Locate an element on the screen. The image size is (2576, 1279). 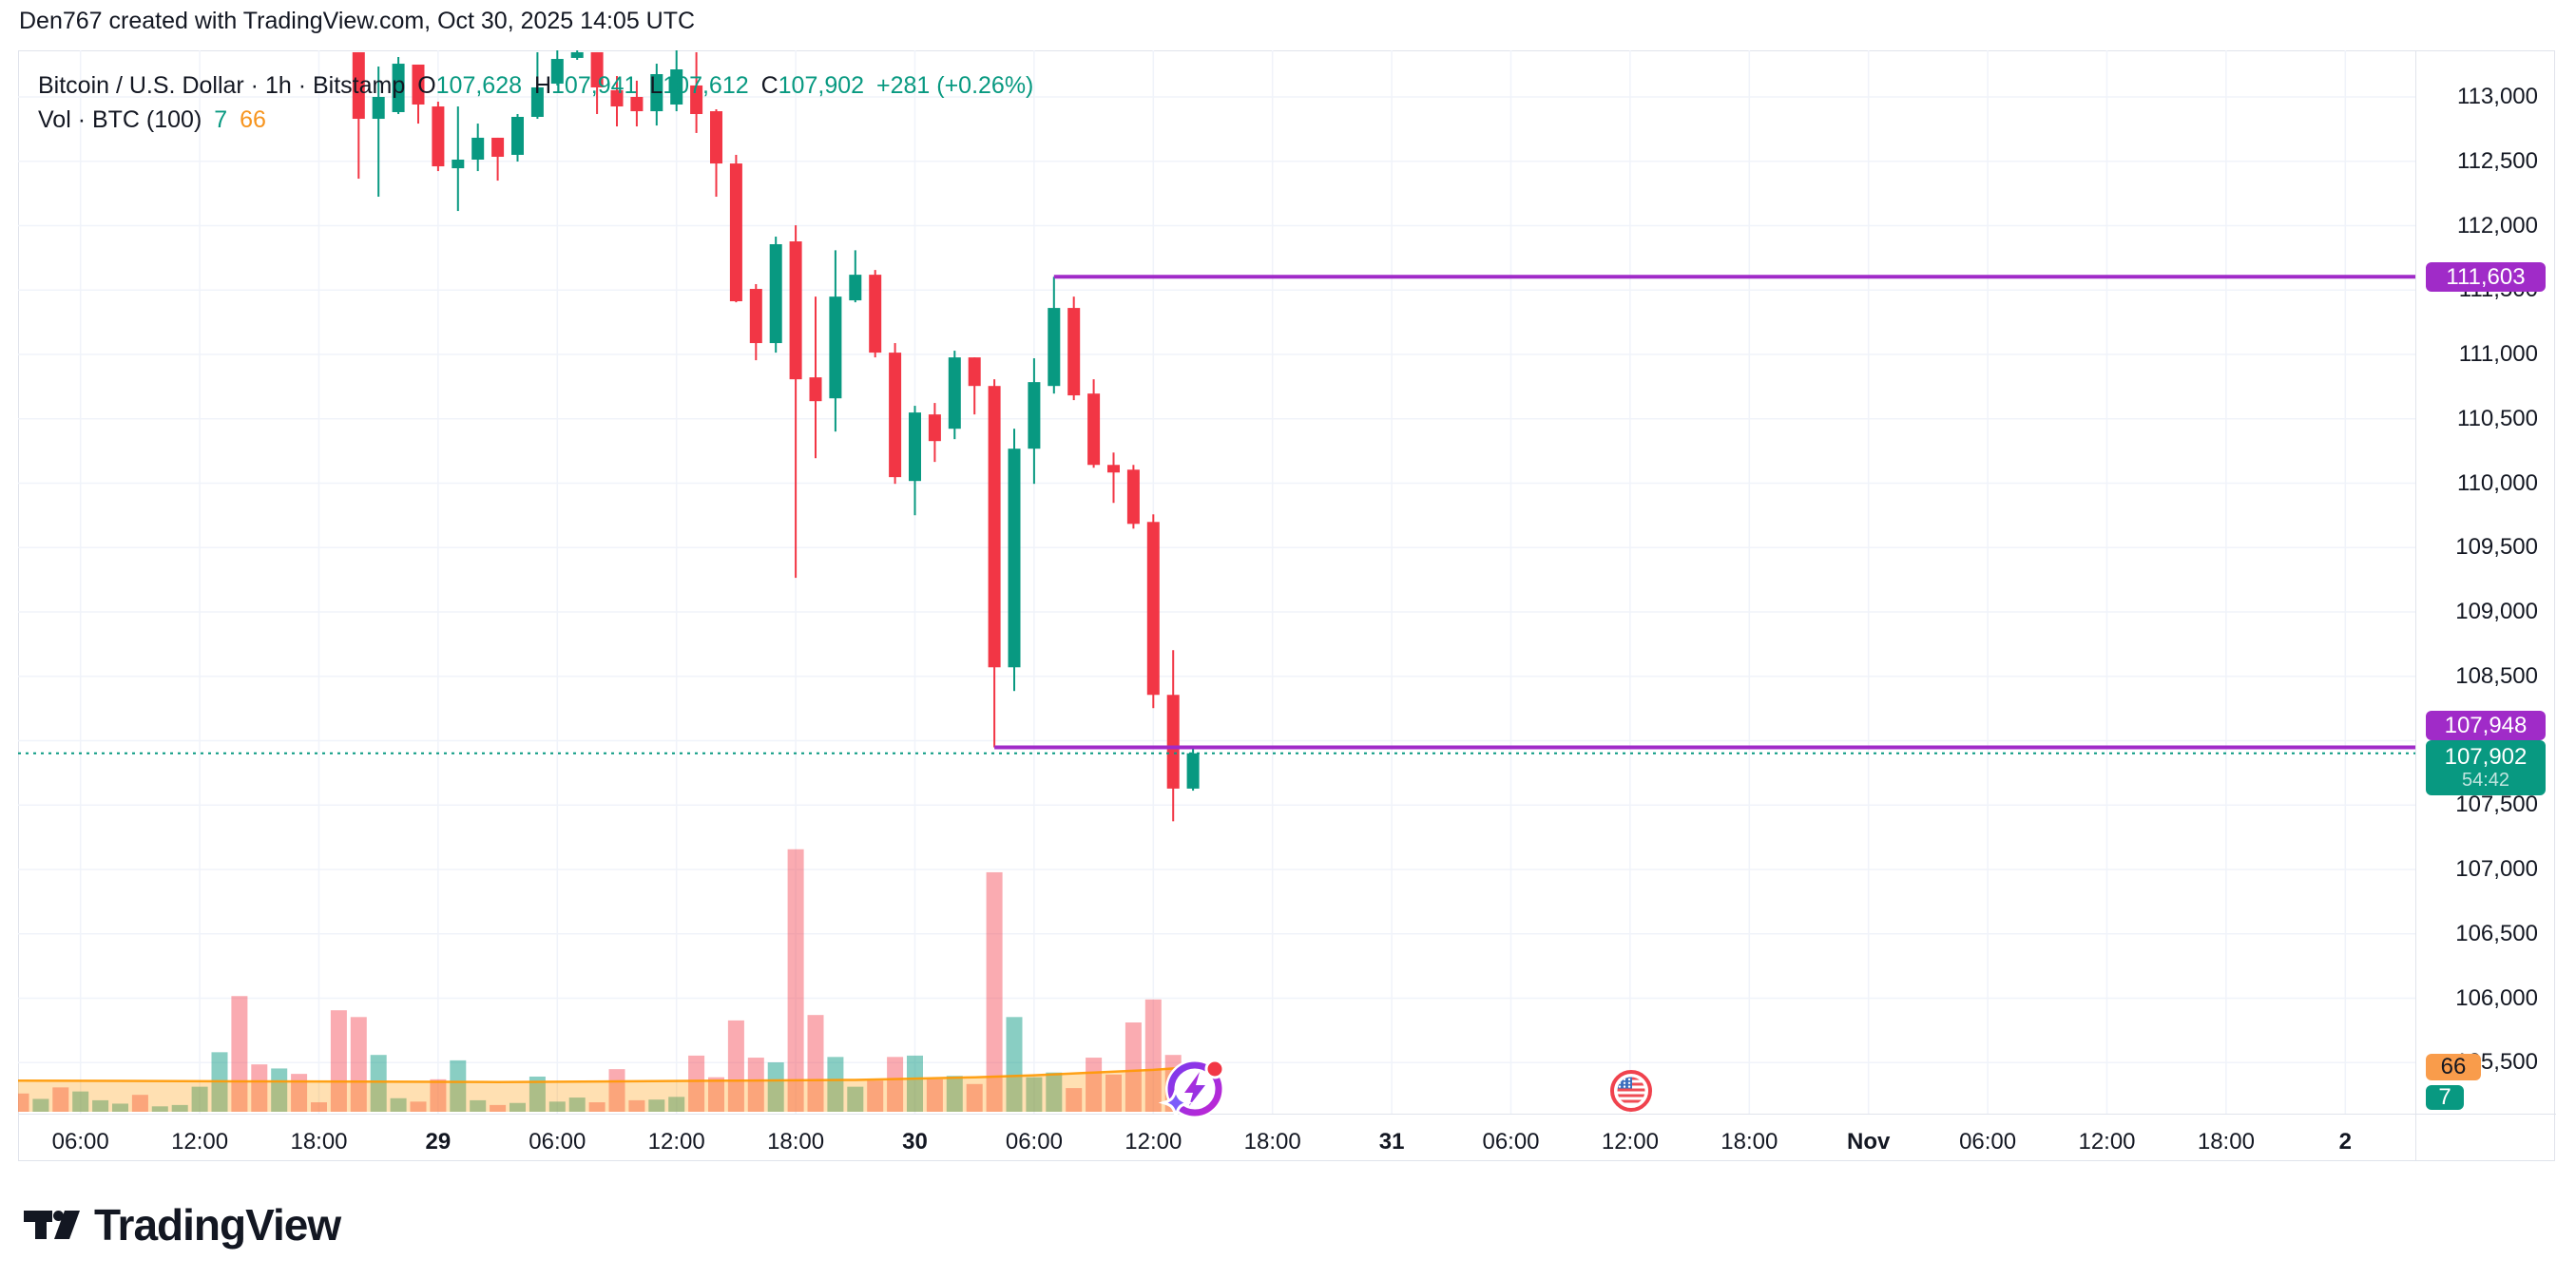
volume-badge: 7 is located at coordinates (2445, 1097).